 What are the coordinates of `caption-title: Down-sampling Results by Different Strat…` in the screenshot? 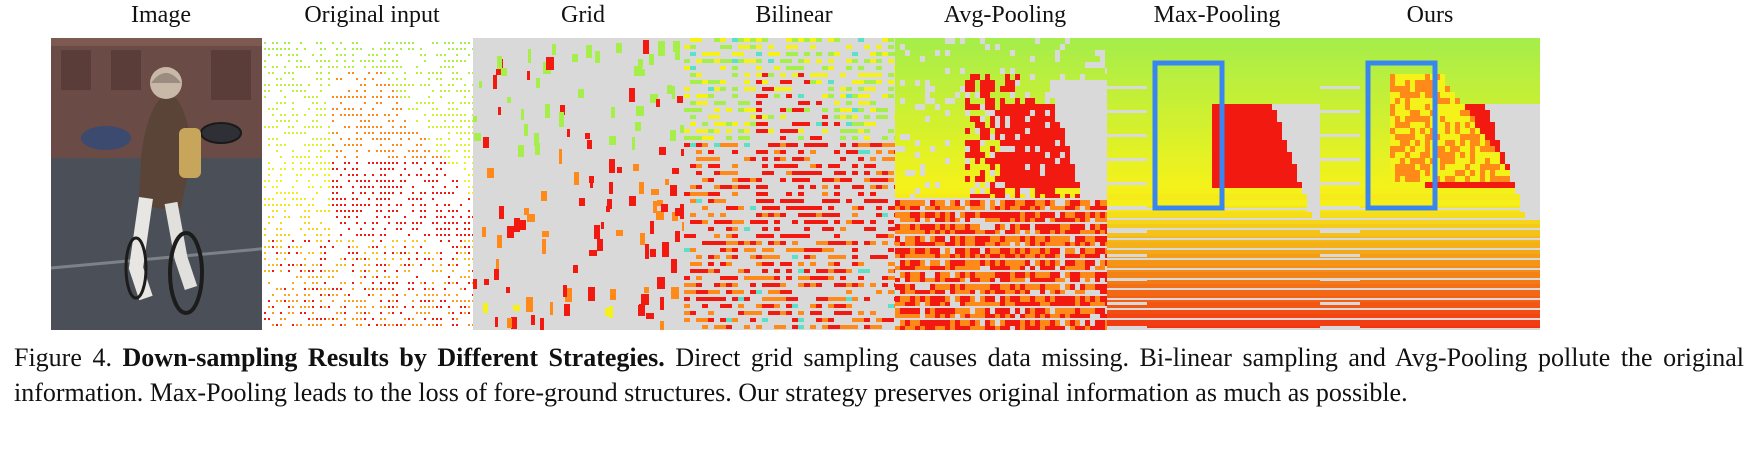 It's located at (393, 357).